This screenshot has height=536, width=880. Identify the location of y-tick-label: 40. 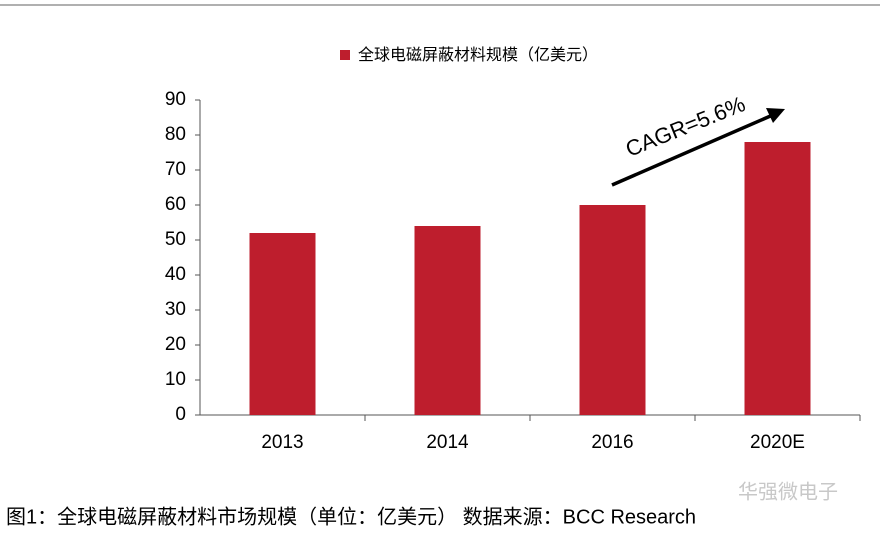
(175, 274).